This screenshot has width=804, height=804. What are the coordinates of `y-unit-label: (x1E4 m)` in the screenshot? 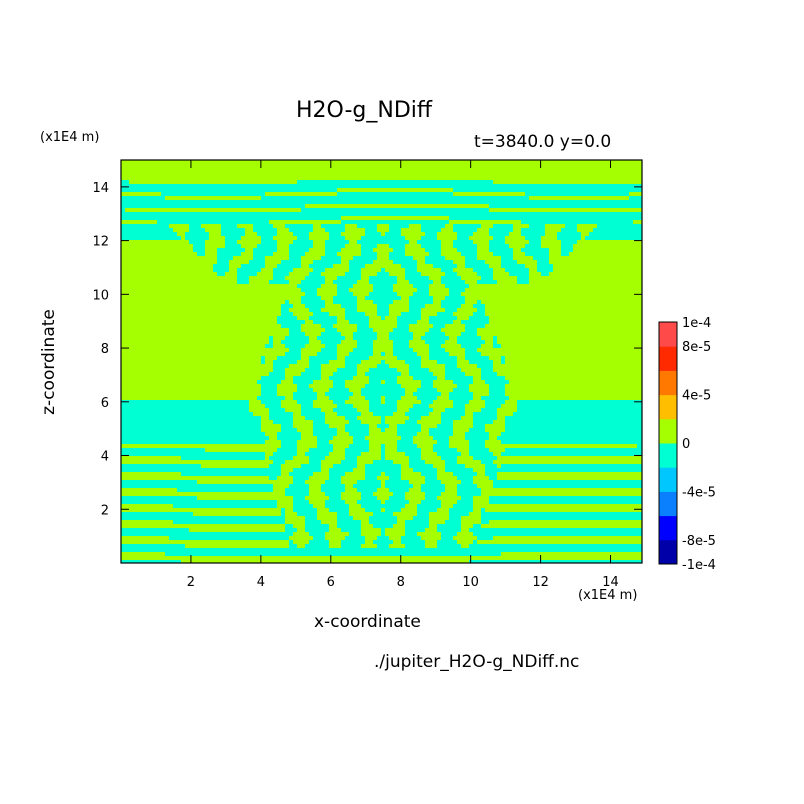 It's located at (70, 137).